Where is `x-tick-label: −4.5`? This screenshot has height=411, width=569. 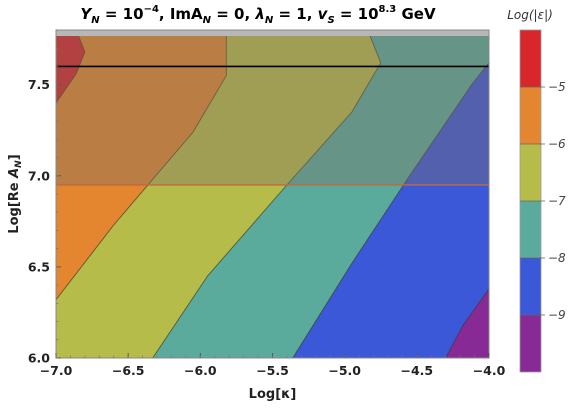
x-tick-label: −4.5 is located at coordinates (417, 370).